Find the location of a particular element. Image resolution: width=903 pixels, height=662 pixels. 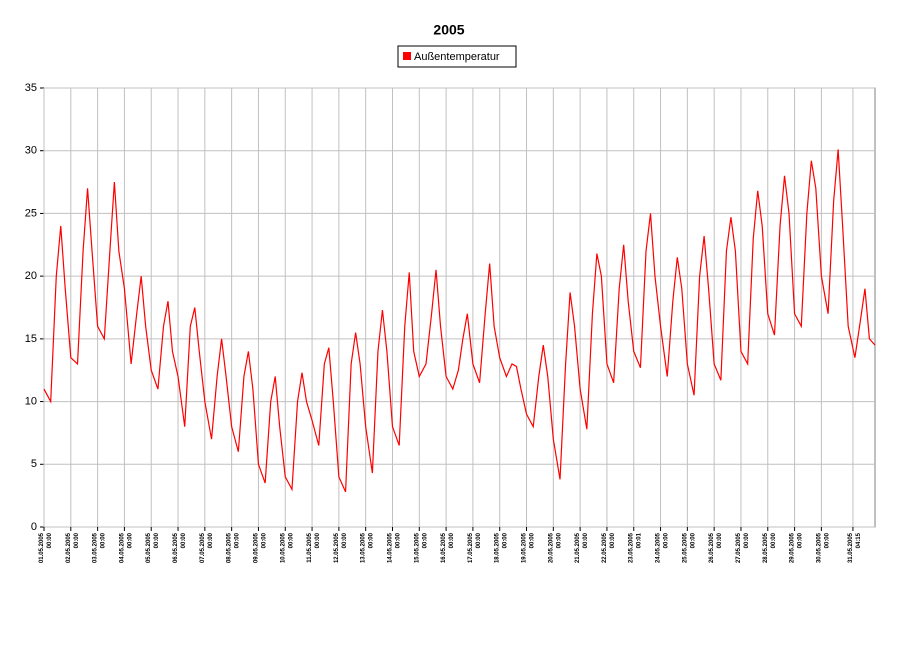

y-tick-label: 15 is located at coordinates (31, 339).